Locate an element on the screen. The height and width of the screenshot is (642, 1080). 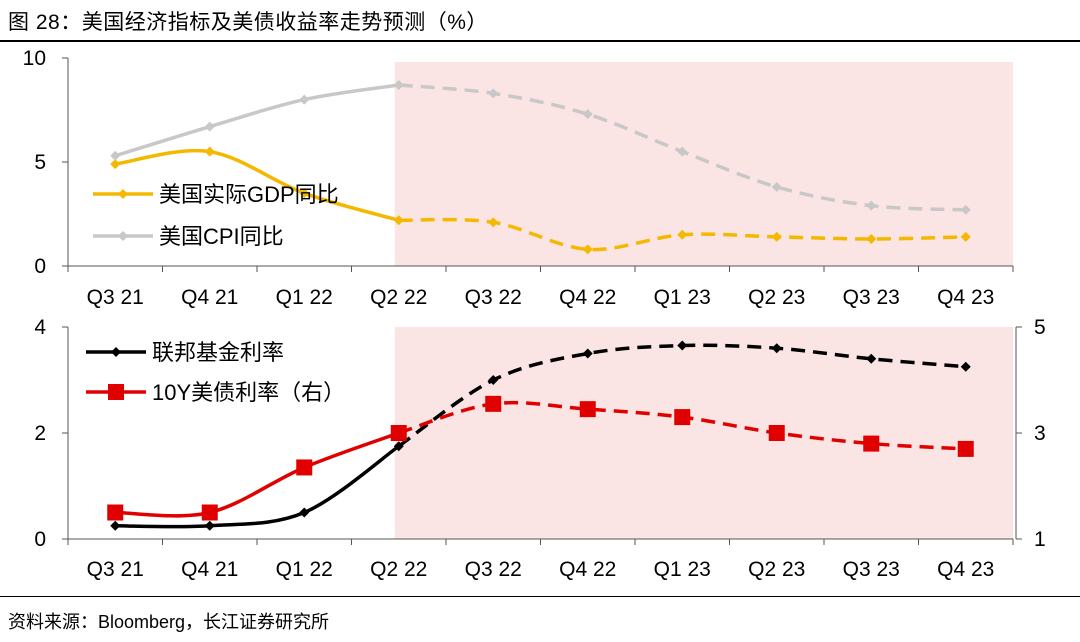
legend-label: 美国CPI同比 is located at coordinates (221, 236).